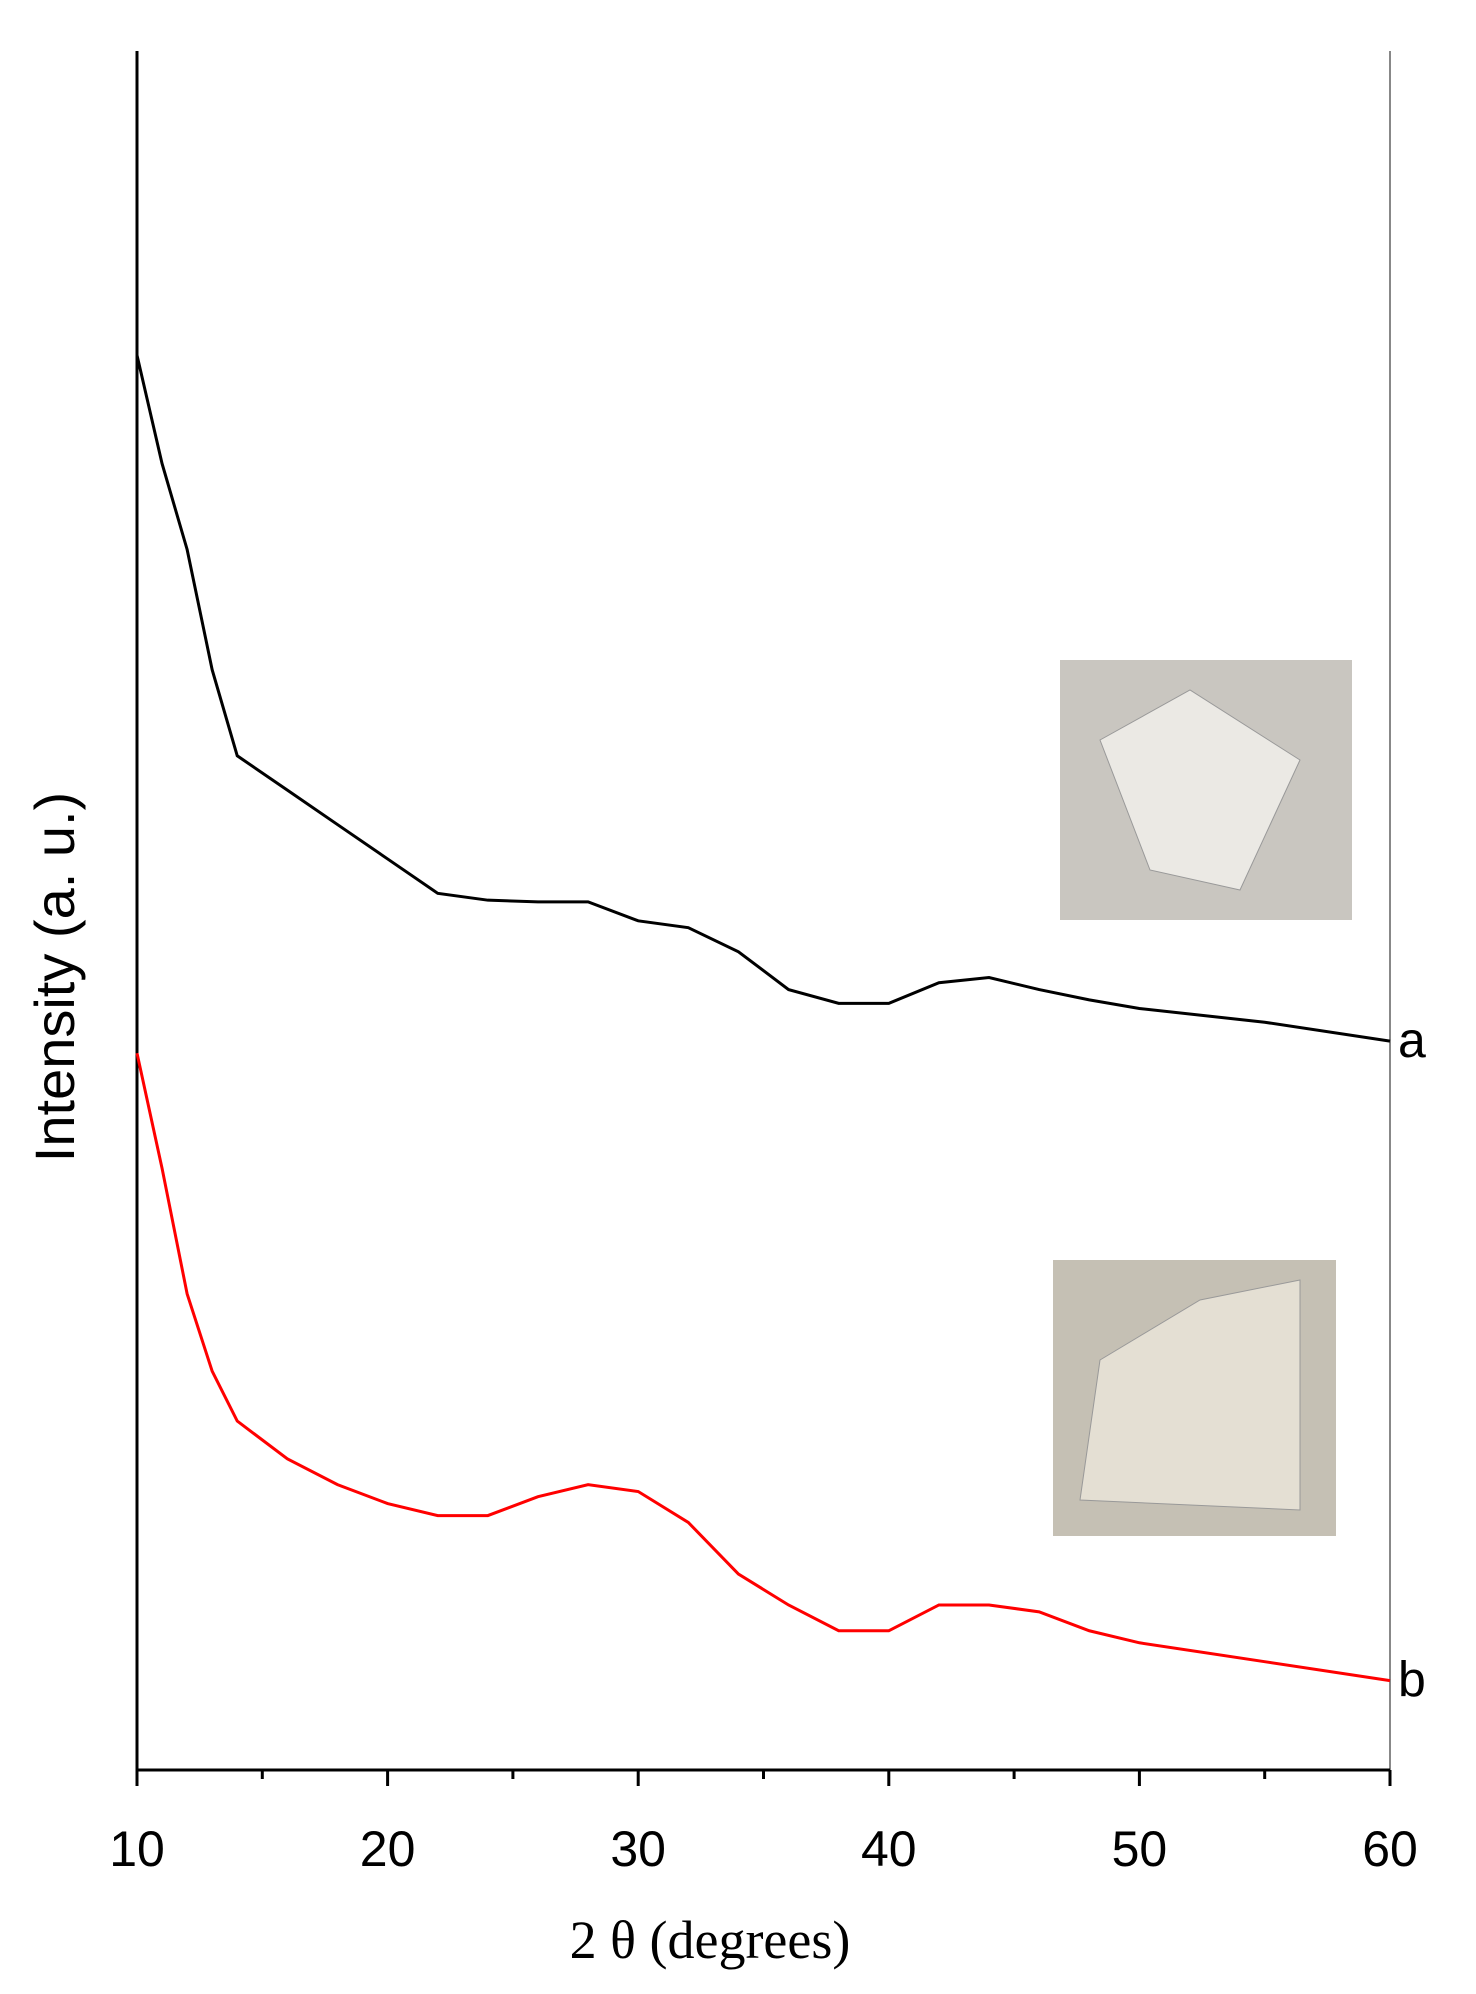  What do you see at coordinates (1190, 1395) in the screenshot?
I see `crystal-b` at bounding box center [1190, 1395].